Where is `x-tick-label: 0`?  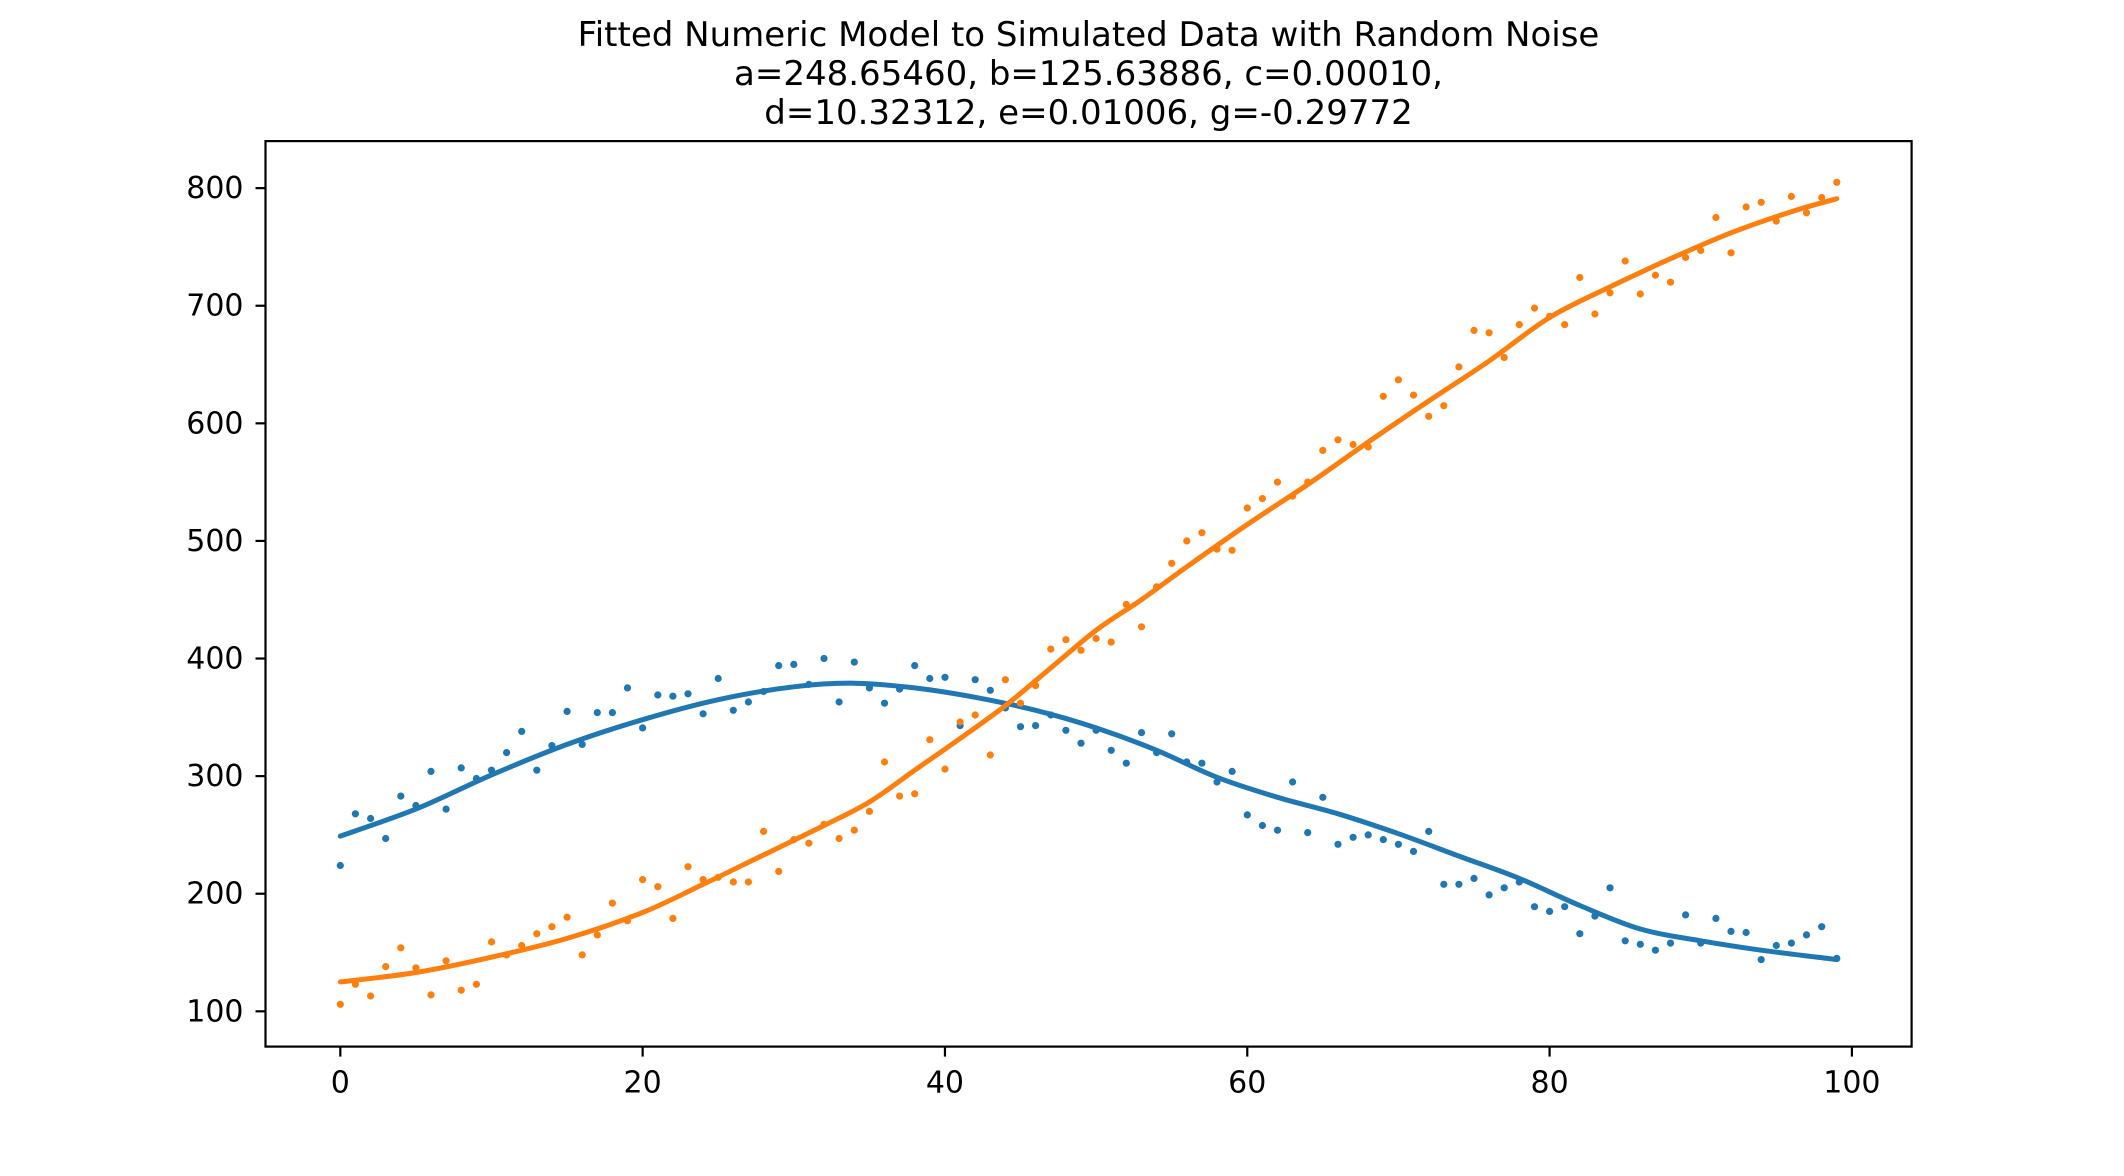 x-tick-label: 0 is located at coordinates (340, 1083).